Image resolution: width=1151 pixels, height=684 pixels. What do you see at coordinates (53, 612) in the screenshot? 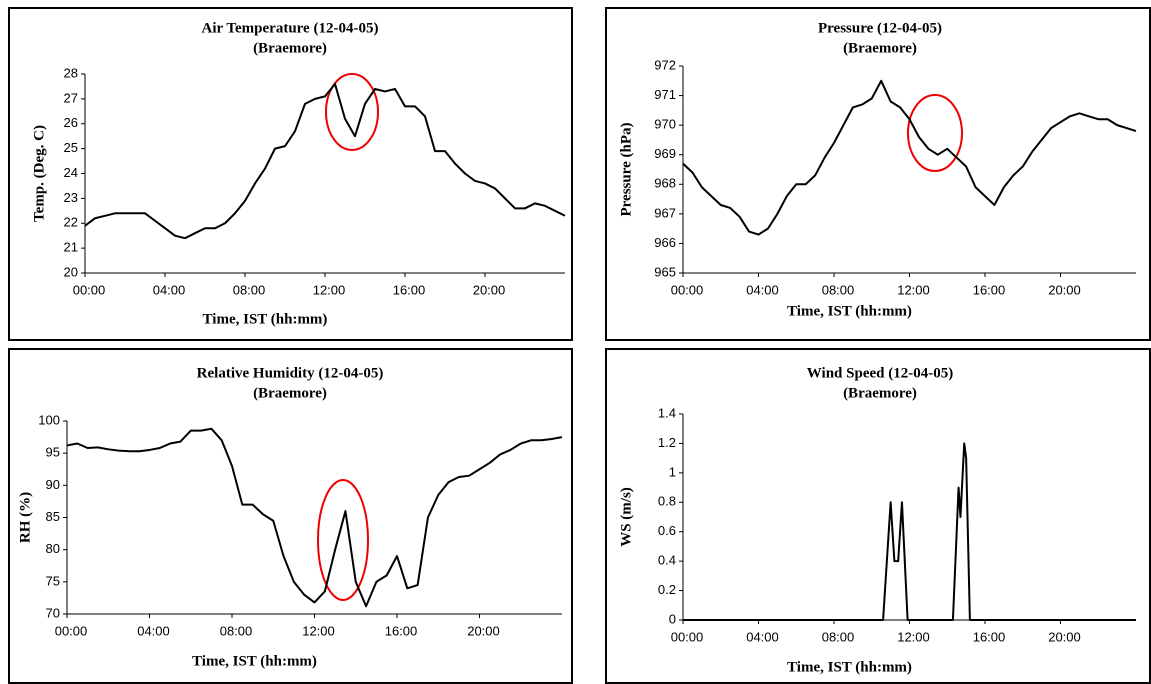
I see `y-tick-label: 70` at bounding box center [53, 612].